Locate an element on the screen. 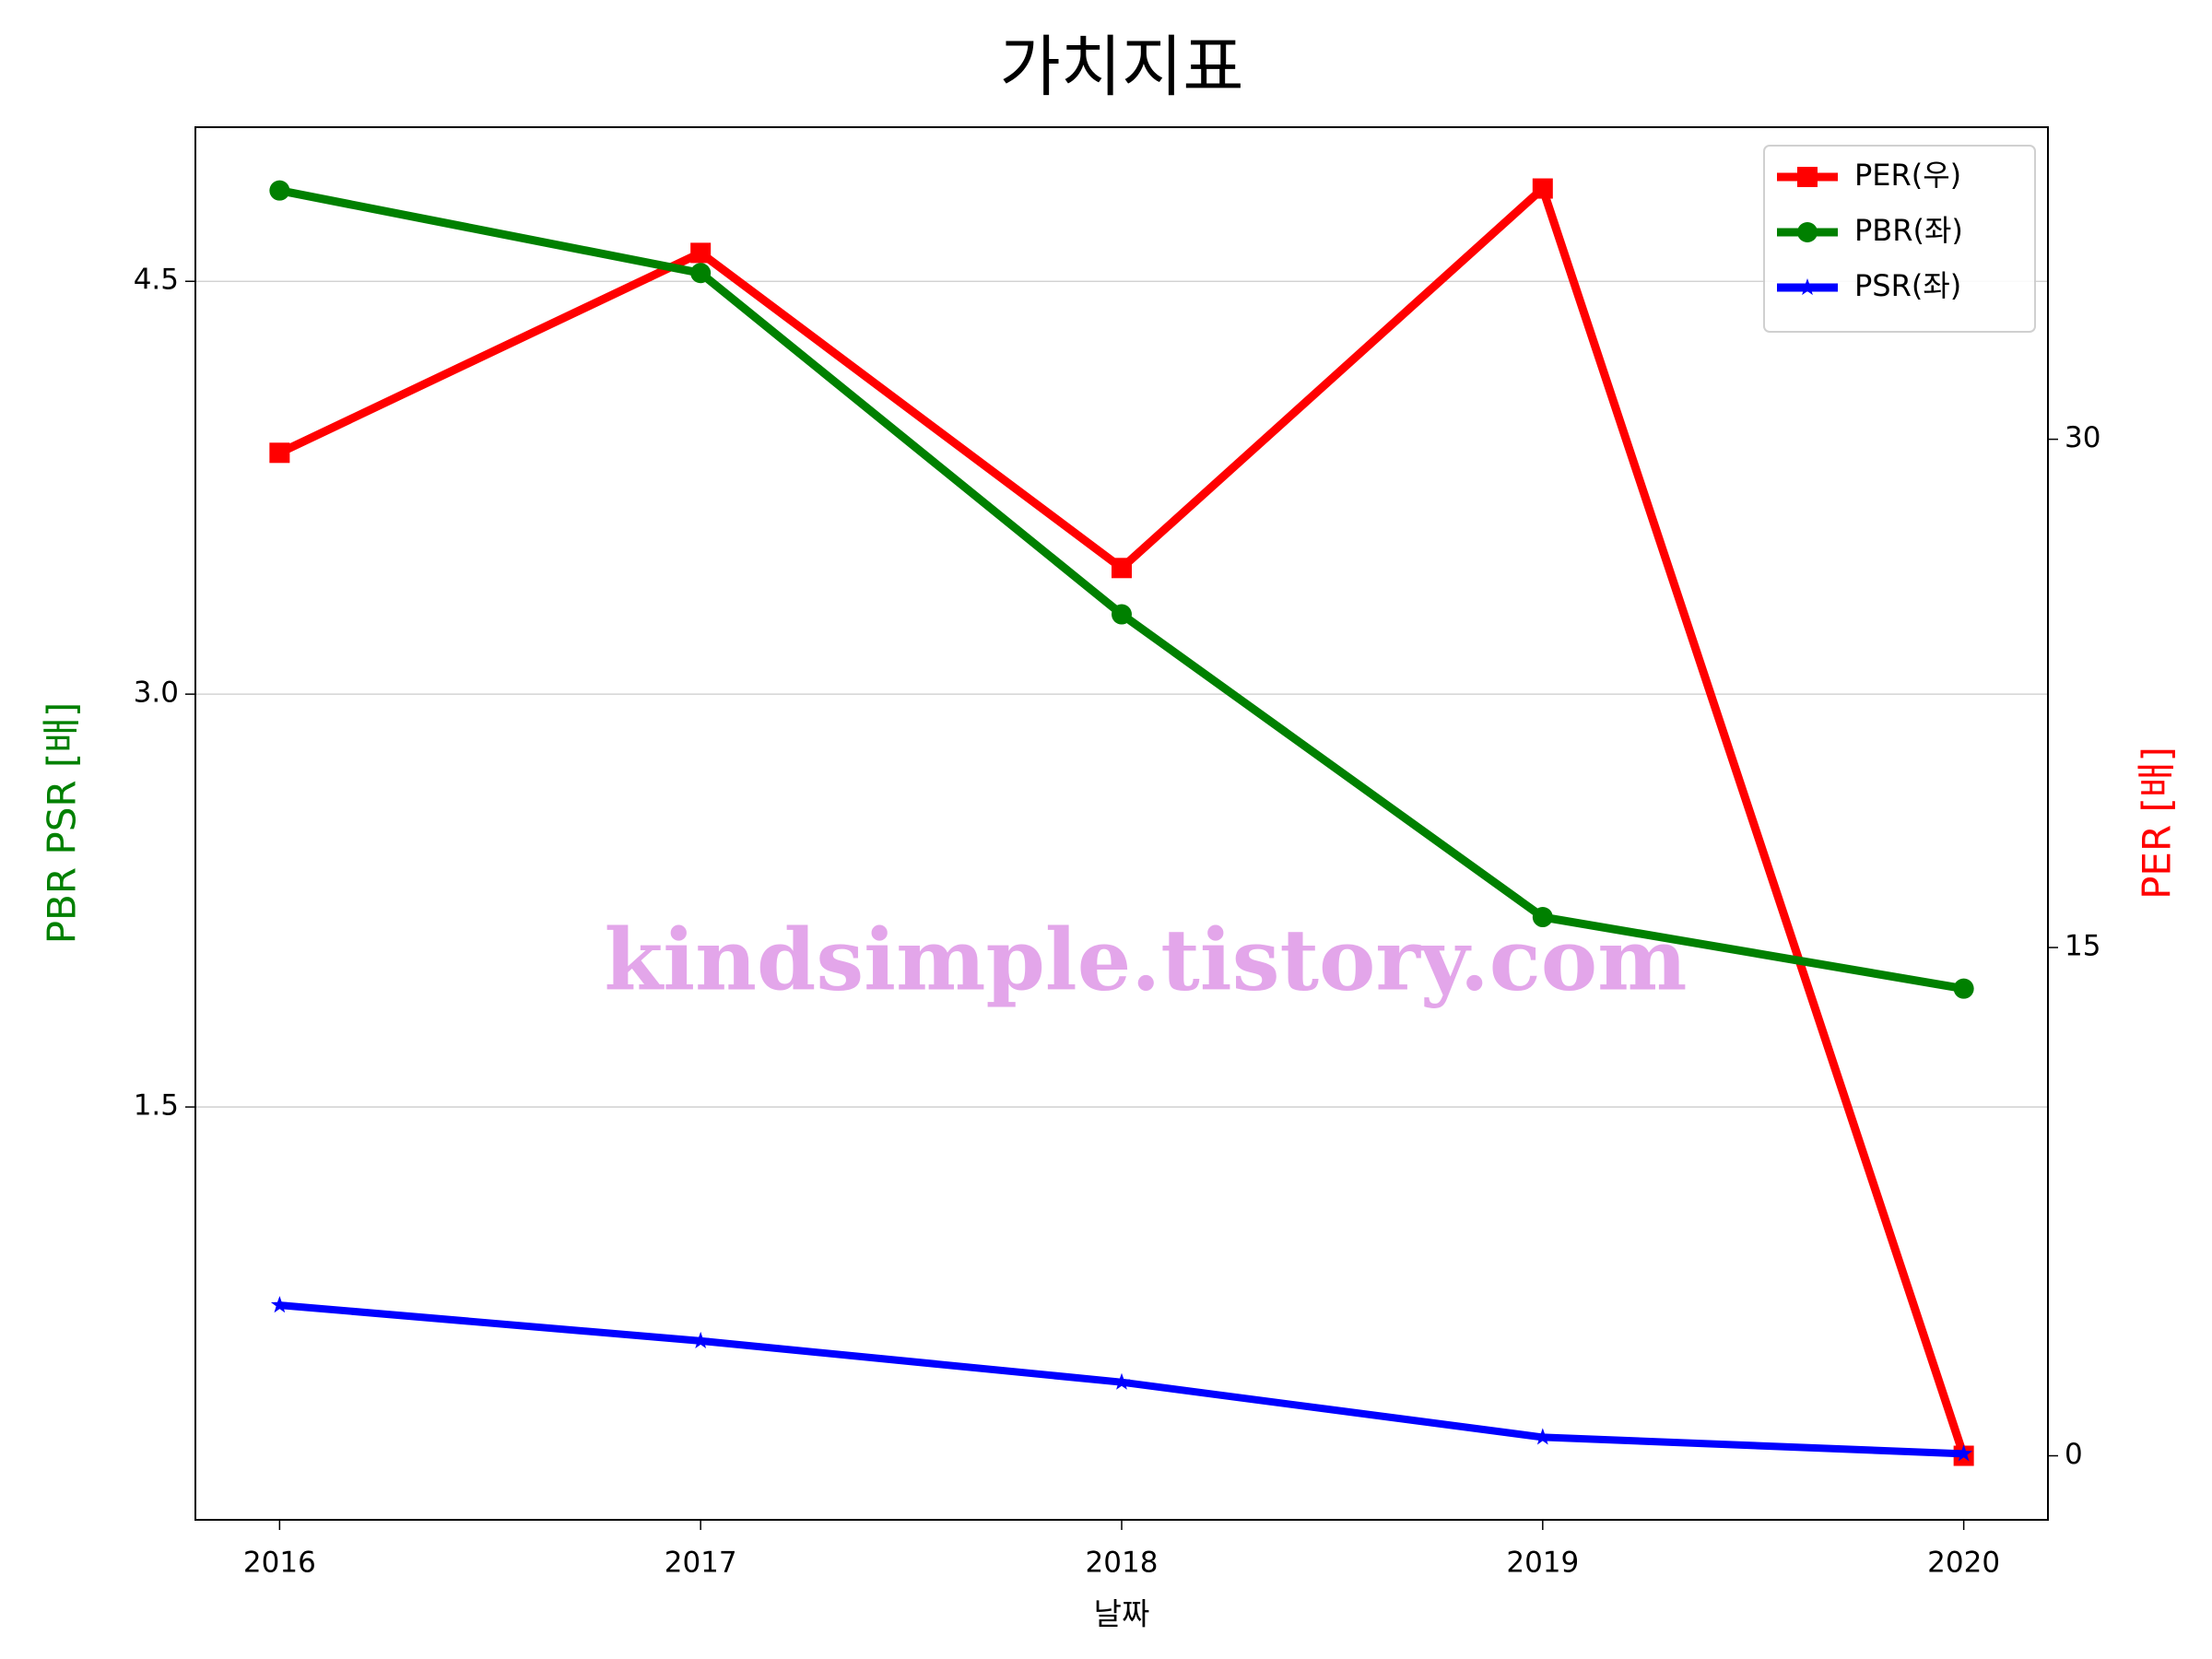 The height and width of the screenshot is (1659, 2212). x-tick-label: 2018 is located at coordinates (1122, 1563).